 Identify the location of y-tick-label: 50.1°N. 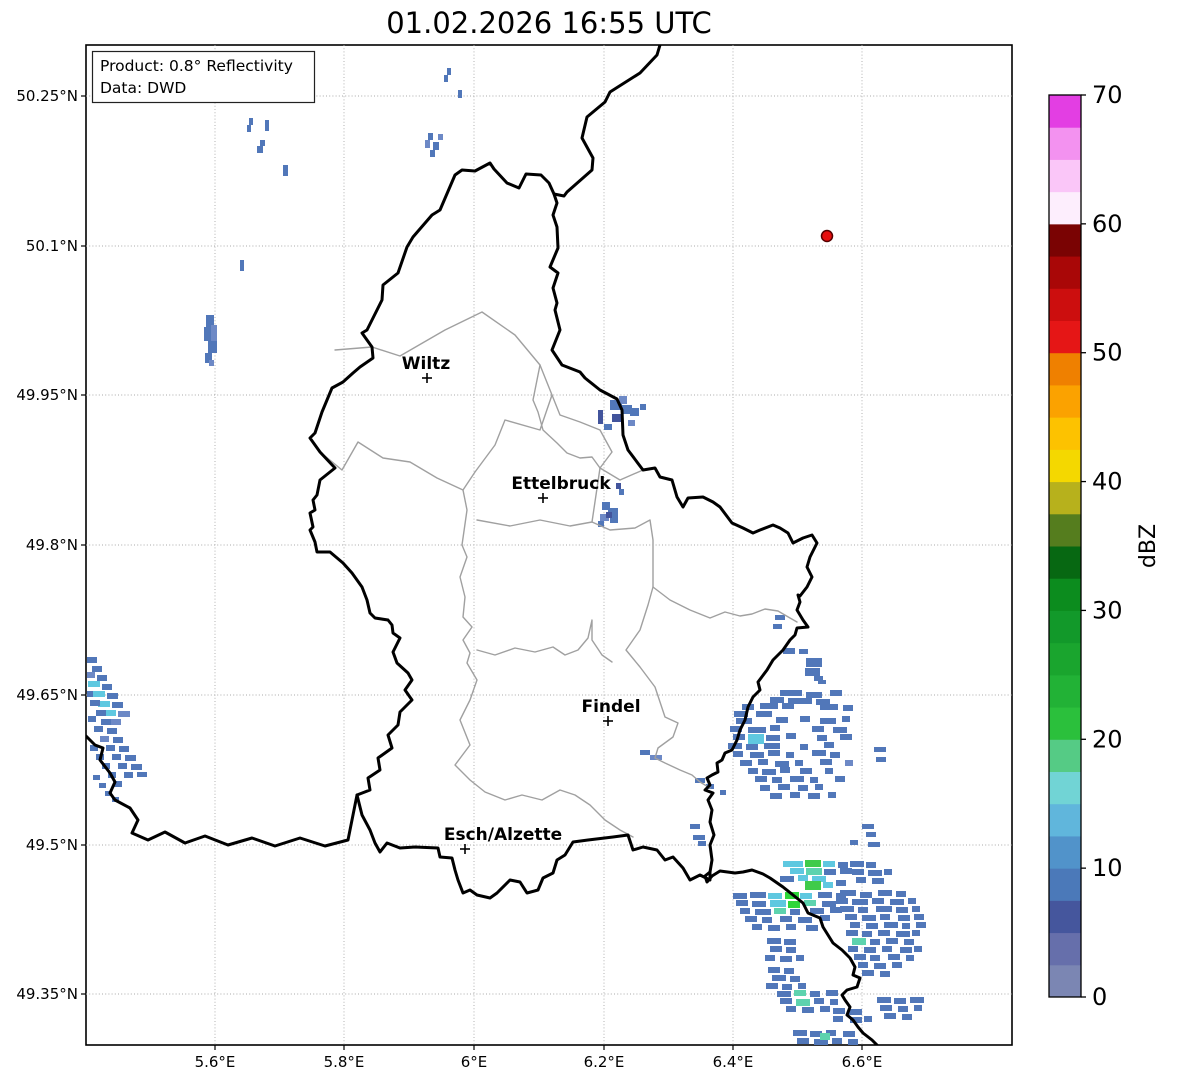
(52, 246).